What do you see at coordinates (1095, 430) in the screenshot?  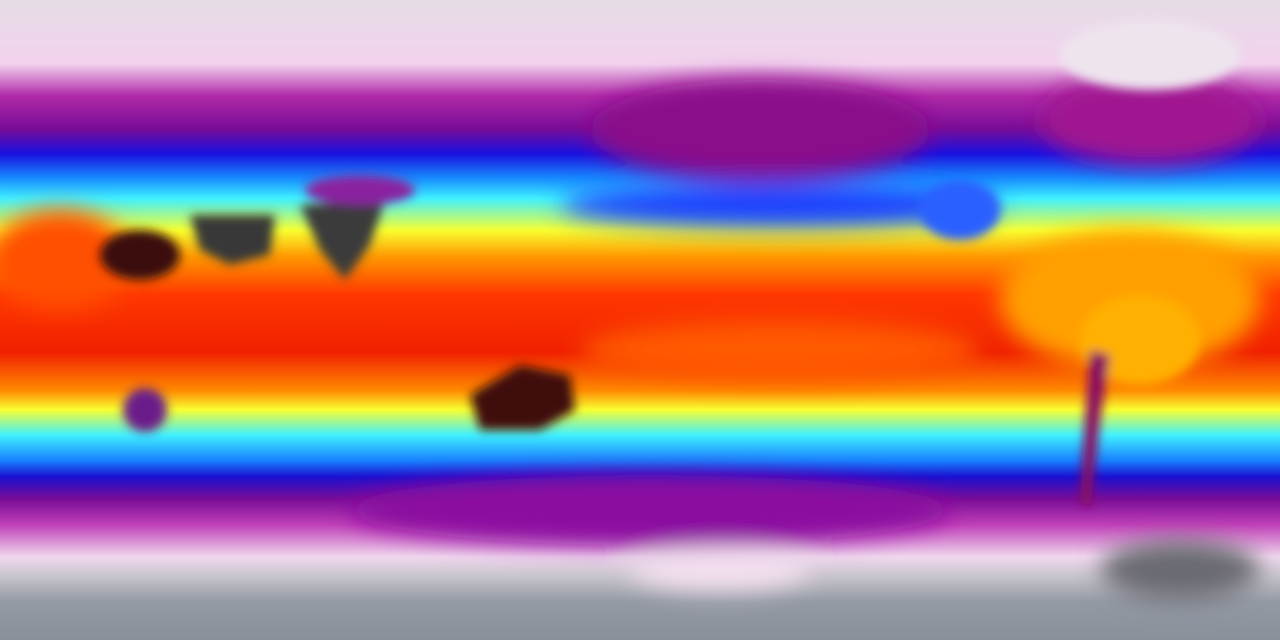 I see `andes-region` at bounding box center [1095, 430].